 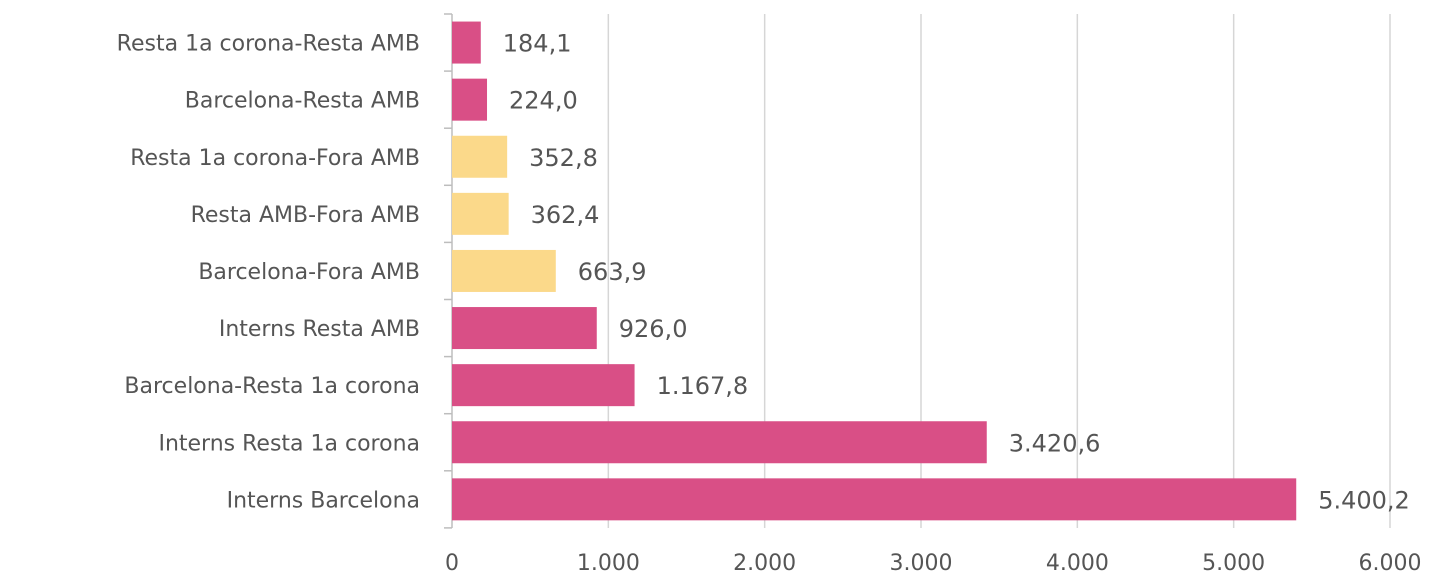 I want to click on category-label: Interns Resta 1a corona, so click(x=289, y=443).